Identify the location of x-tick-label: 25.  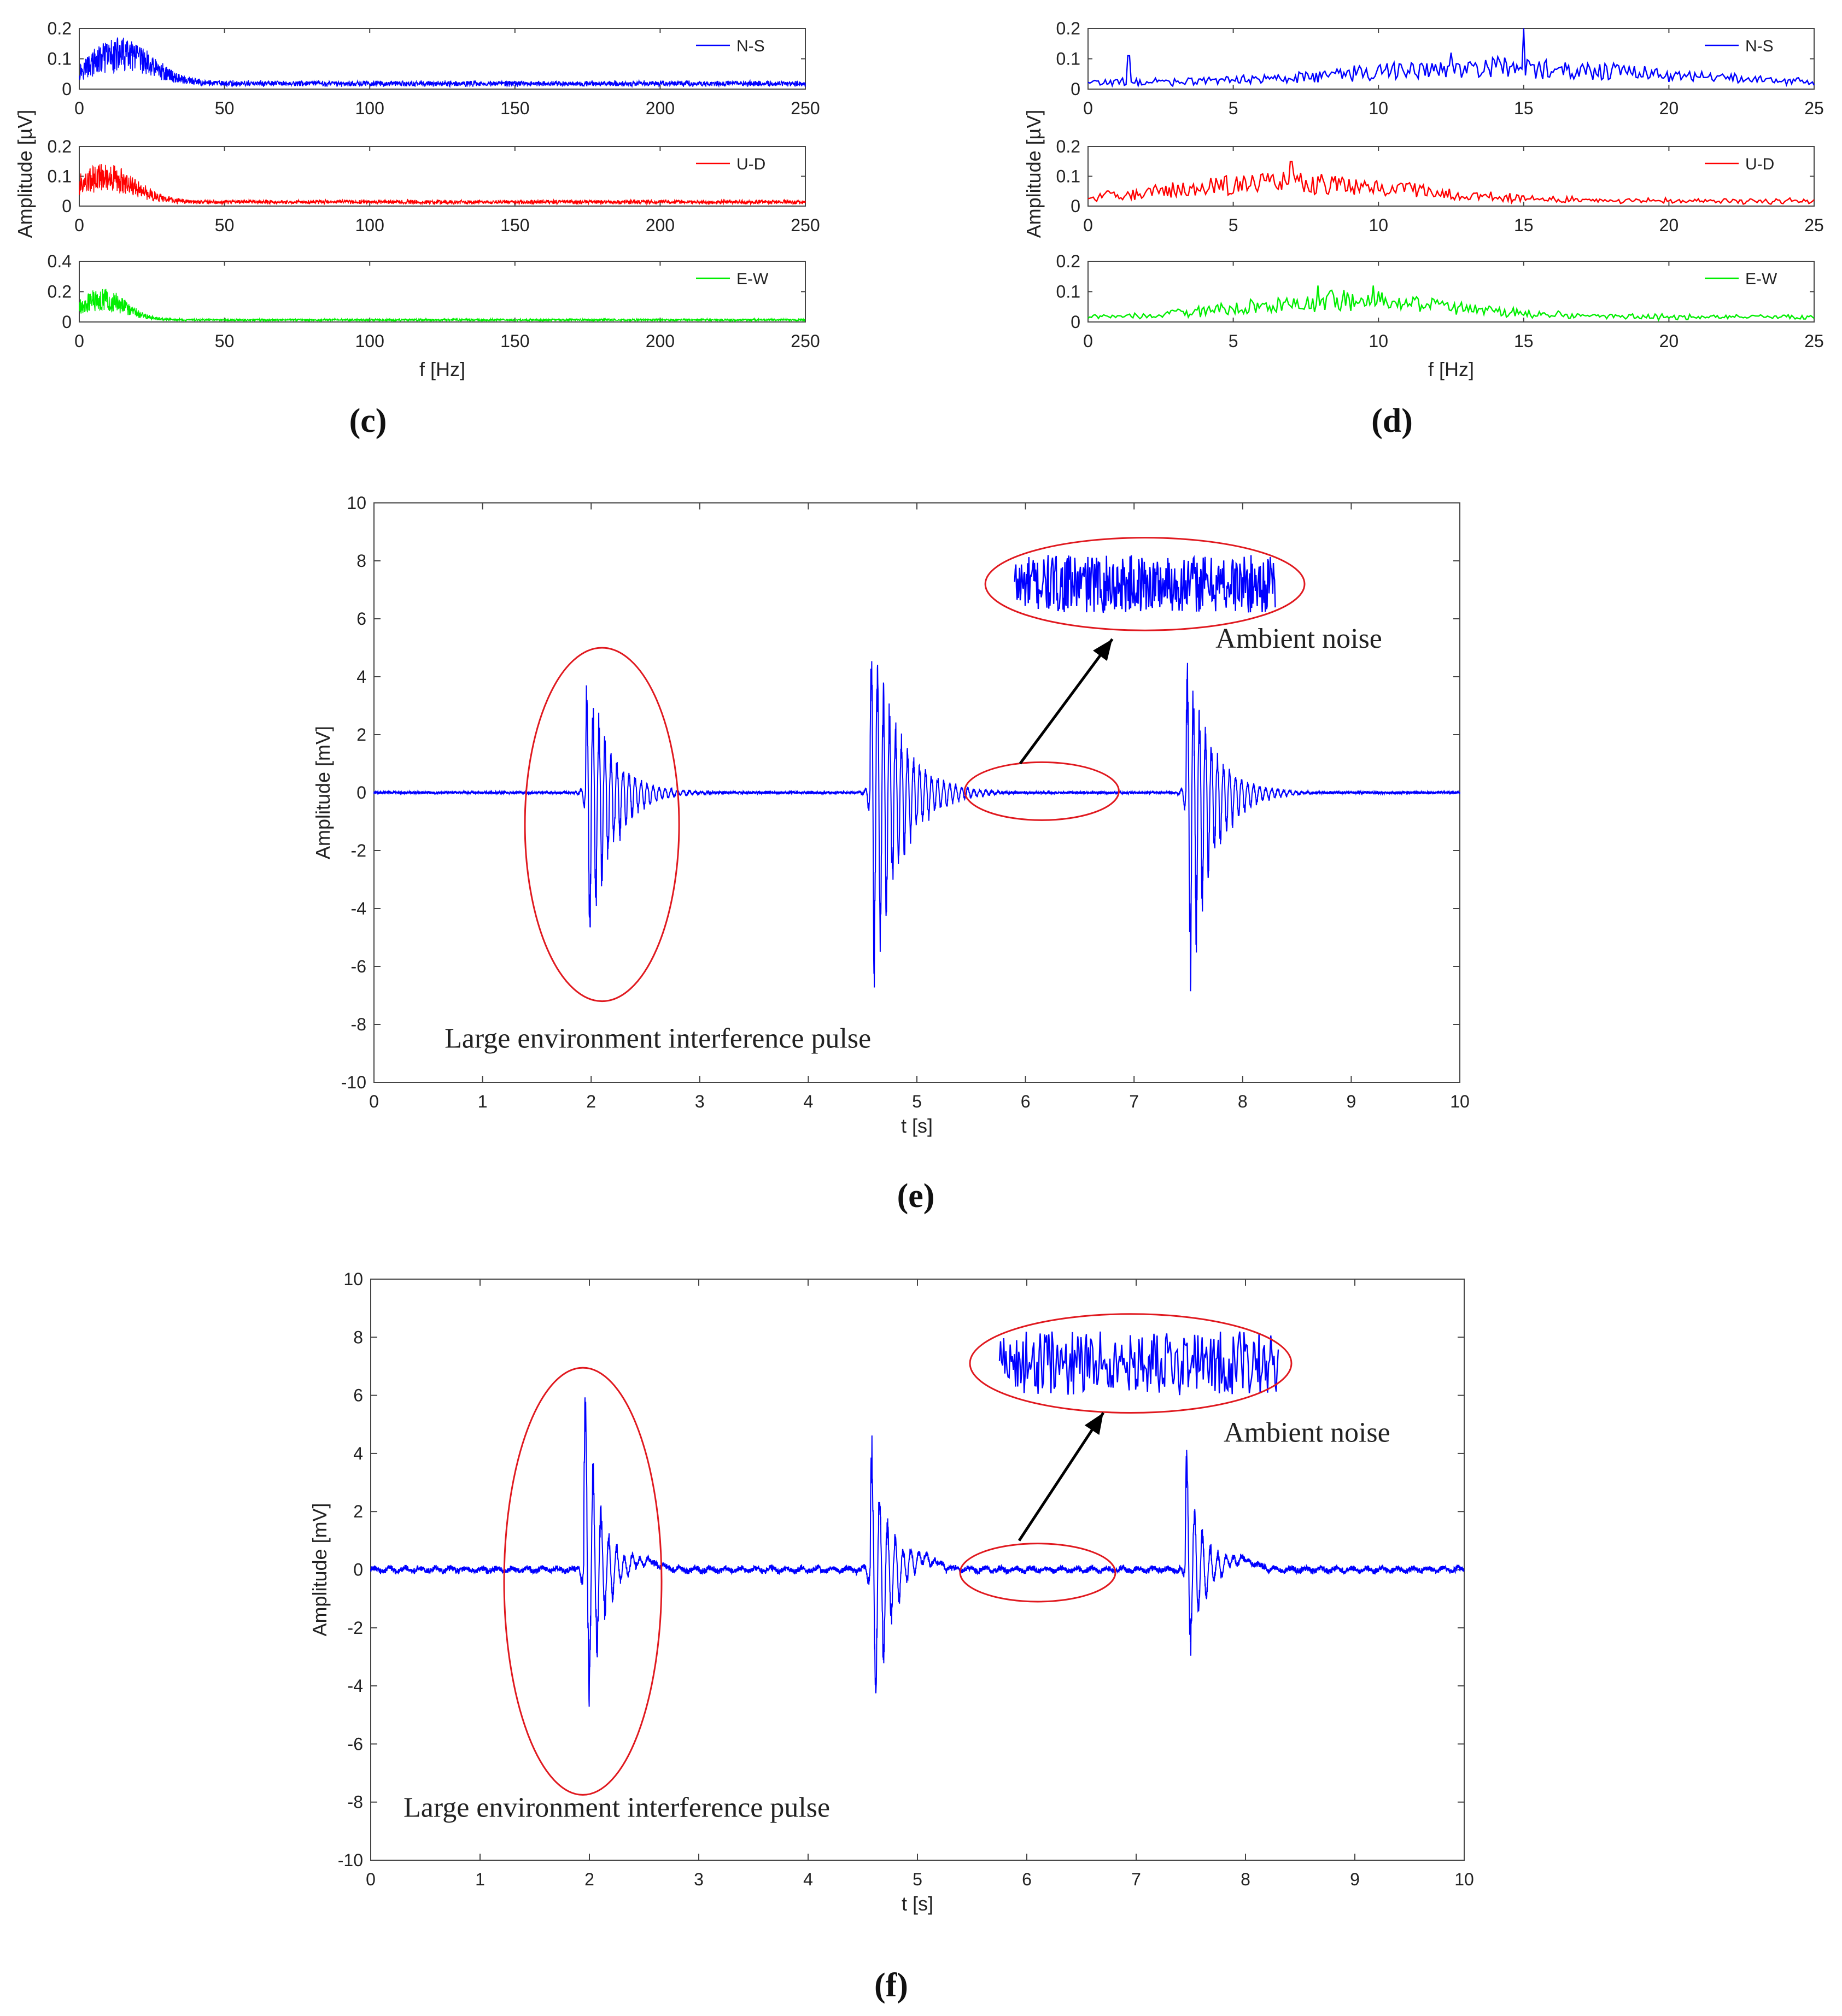
(1814, 108).